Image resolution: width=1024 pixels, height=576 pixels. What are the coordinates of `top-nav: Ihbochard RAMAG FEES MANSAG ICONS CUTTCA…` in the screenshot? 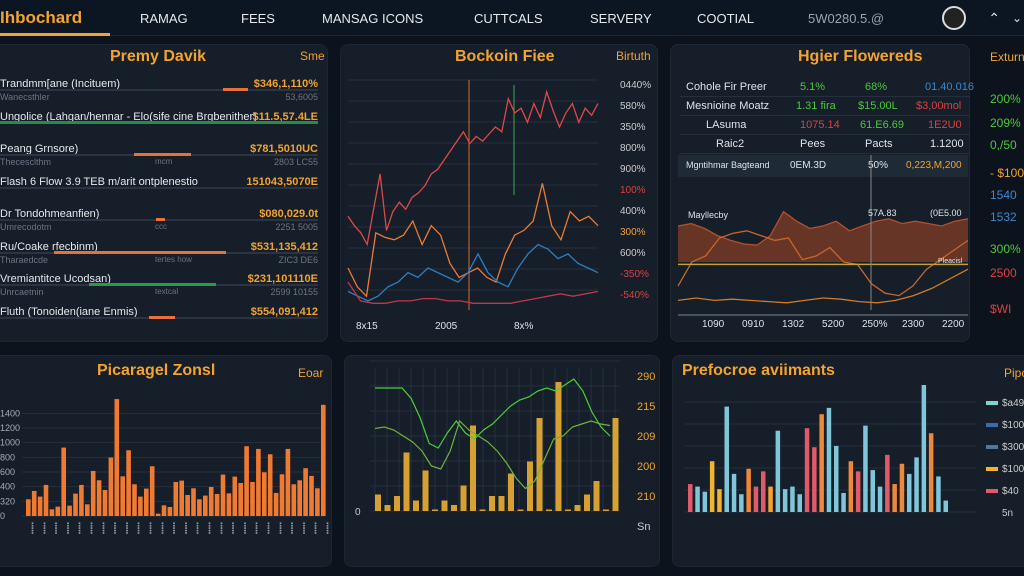 It's located at (512, 18).